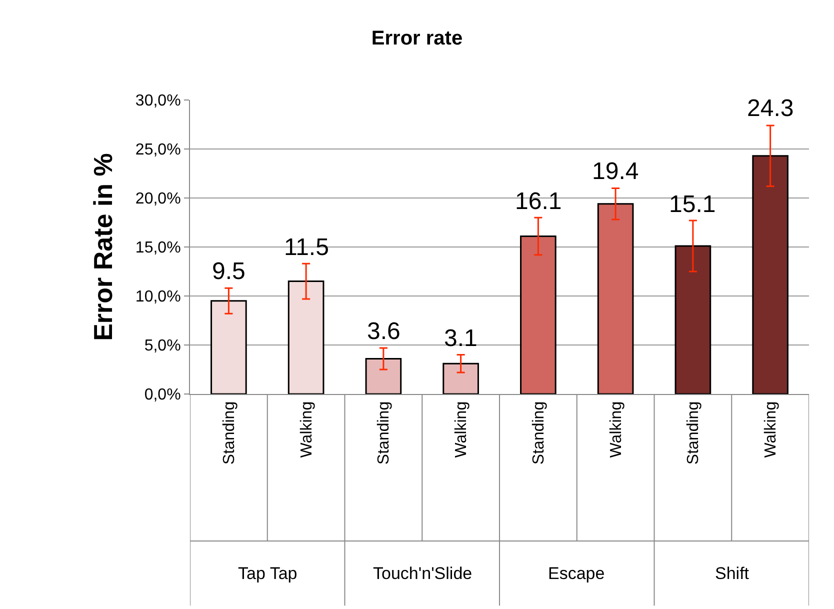 The height and width of the screenshot is (609, 834). What do you see at coordinates (417, 38) in the screenshot?
I see `chart-title: Error rate` at bounding box center [417, 38].